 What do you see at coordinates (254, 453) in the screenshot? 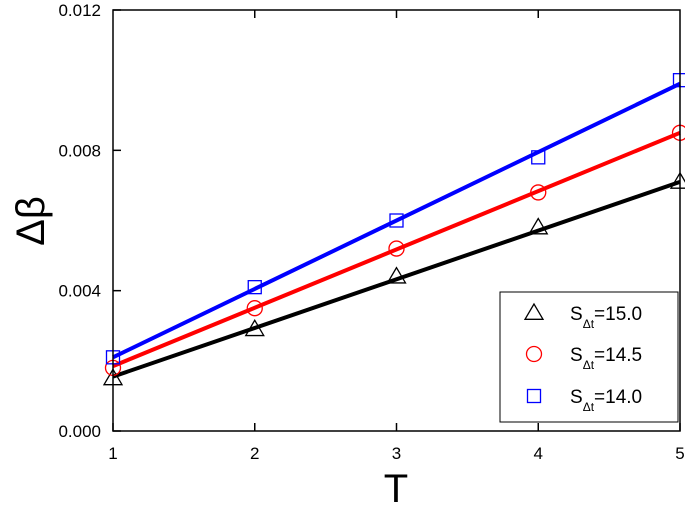
I see `x-tick-label: 2` at bounding box center [254, 453].